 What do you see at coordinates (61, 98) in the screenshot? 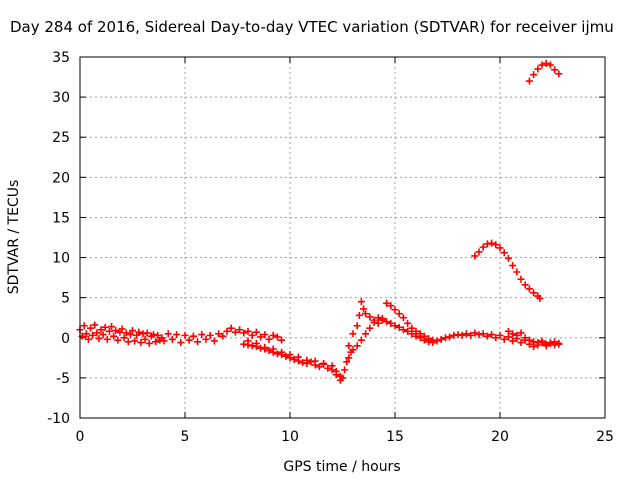
I see `y-tick-label: 30` at bounding box center [61, 98].